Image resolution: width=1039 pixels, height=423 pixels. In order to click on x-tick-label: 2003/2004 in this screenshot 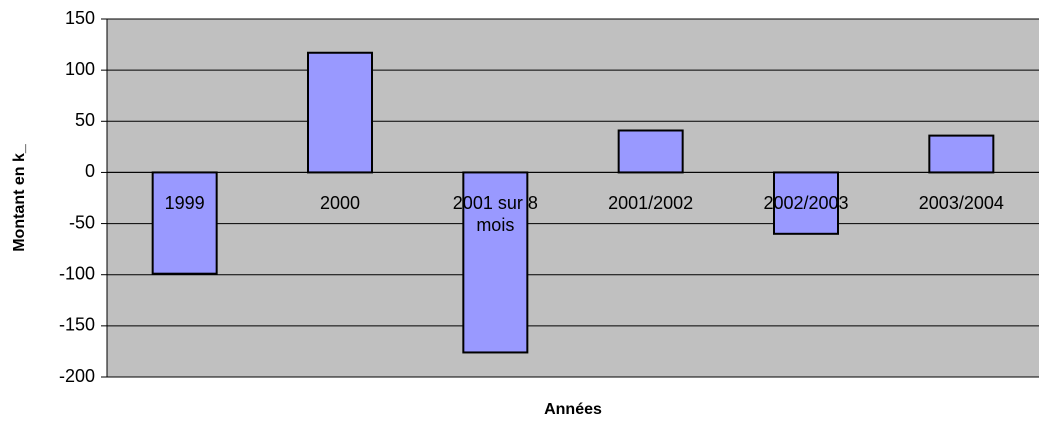, I will do `click(961, 203)`.